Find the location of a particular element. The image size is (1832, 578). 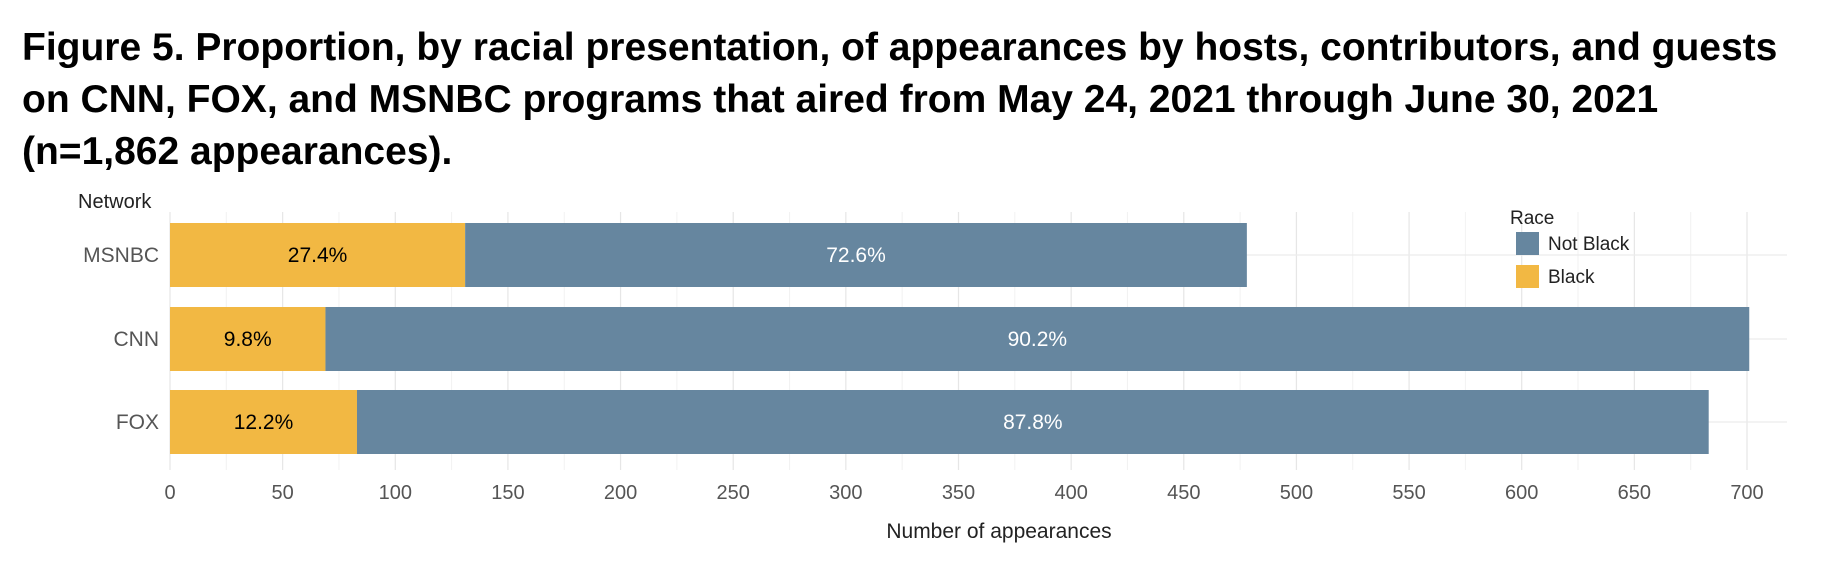

bar-value-label: 12.2% is located at coordinates (264, 422).